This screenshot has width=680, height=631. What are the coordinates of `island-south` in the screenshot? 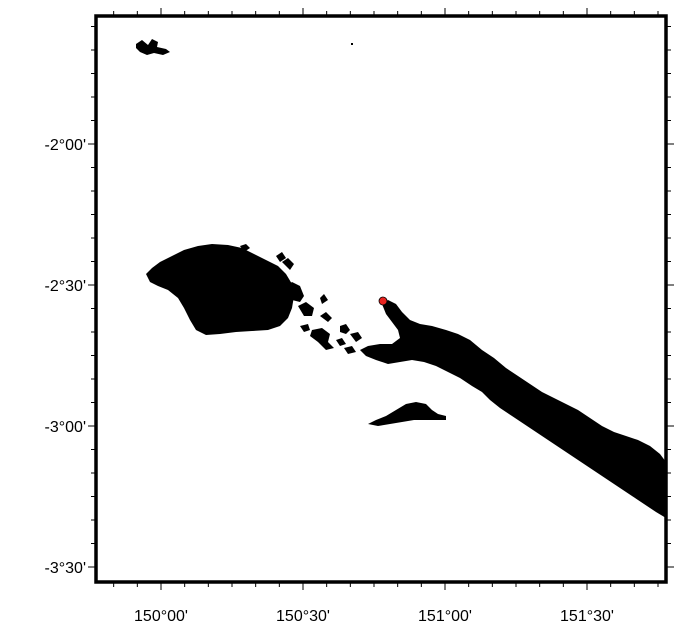 It's located at (407, 414).